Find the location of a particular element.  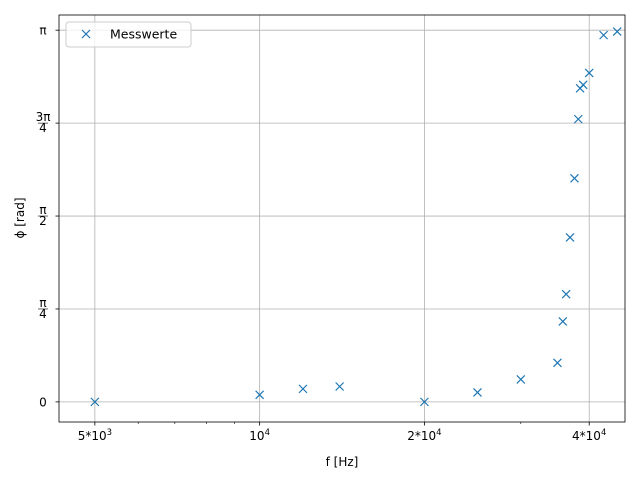

x-tick-base: 5*10 is located at coordinates (92, 436).